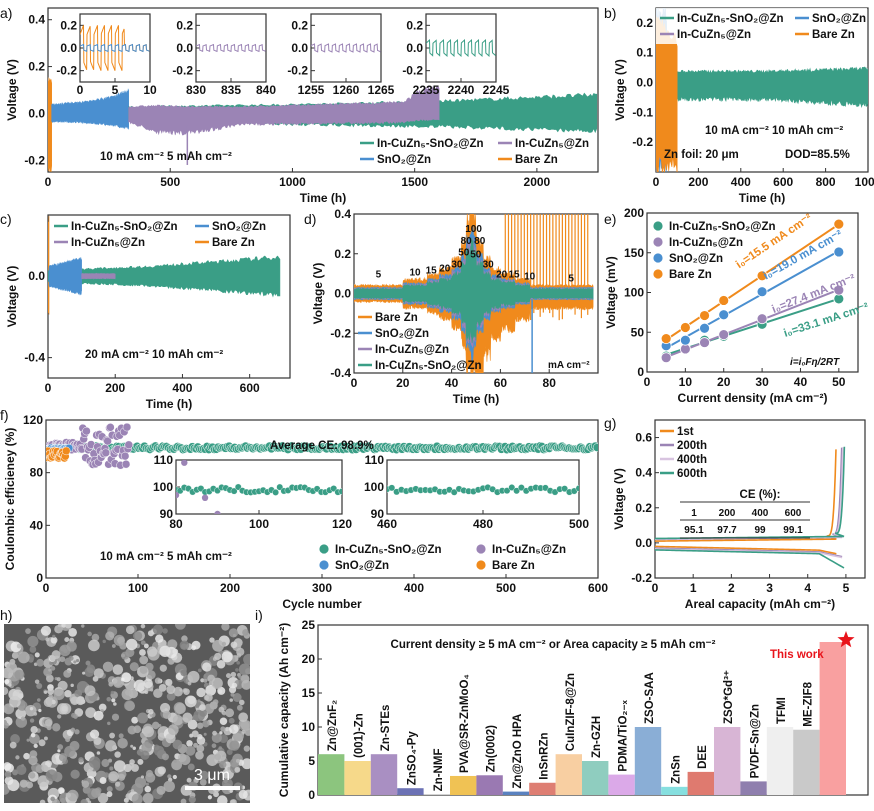  What do you see at coordinates (760, 499) in the screenshot?
I see `plot-frame` at bounding box center [760, 499].